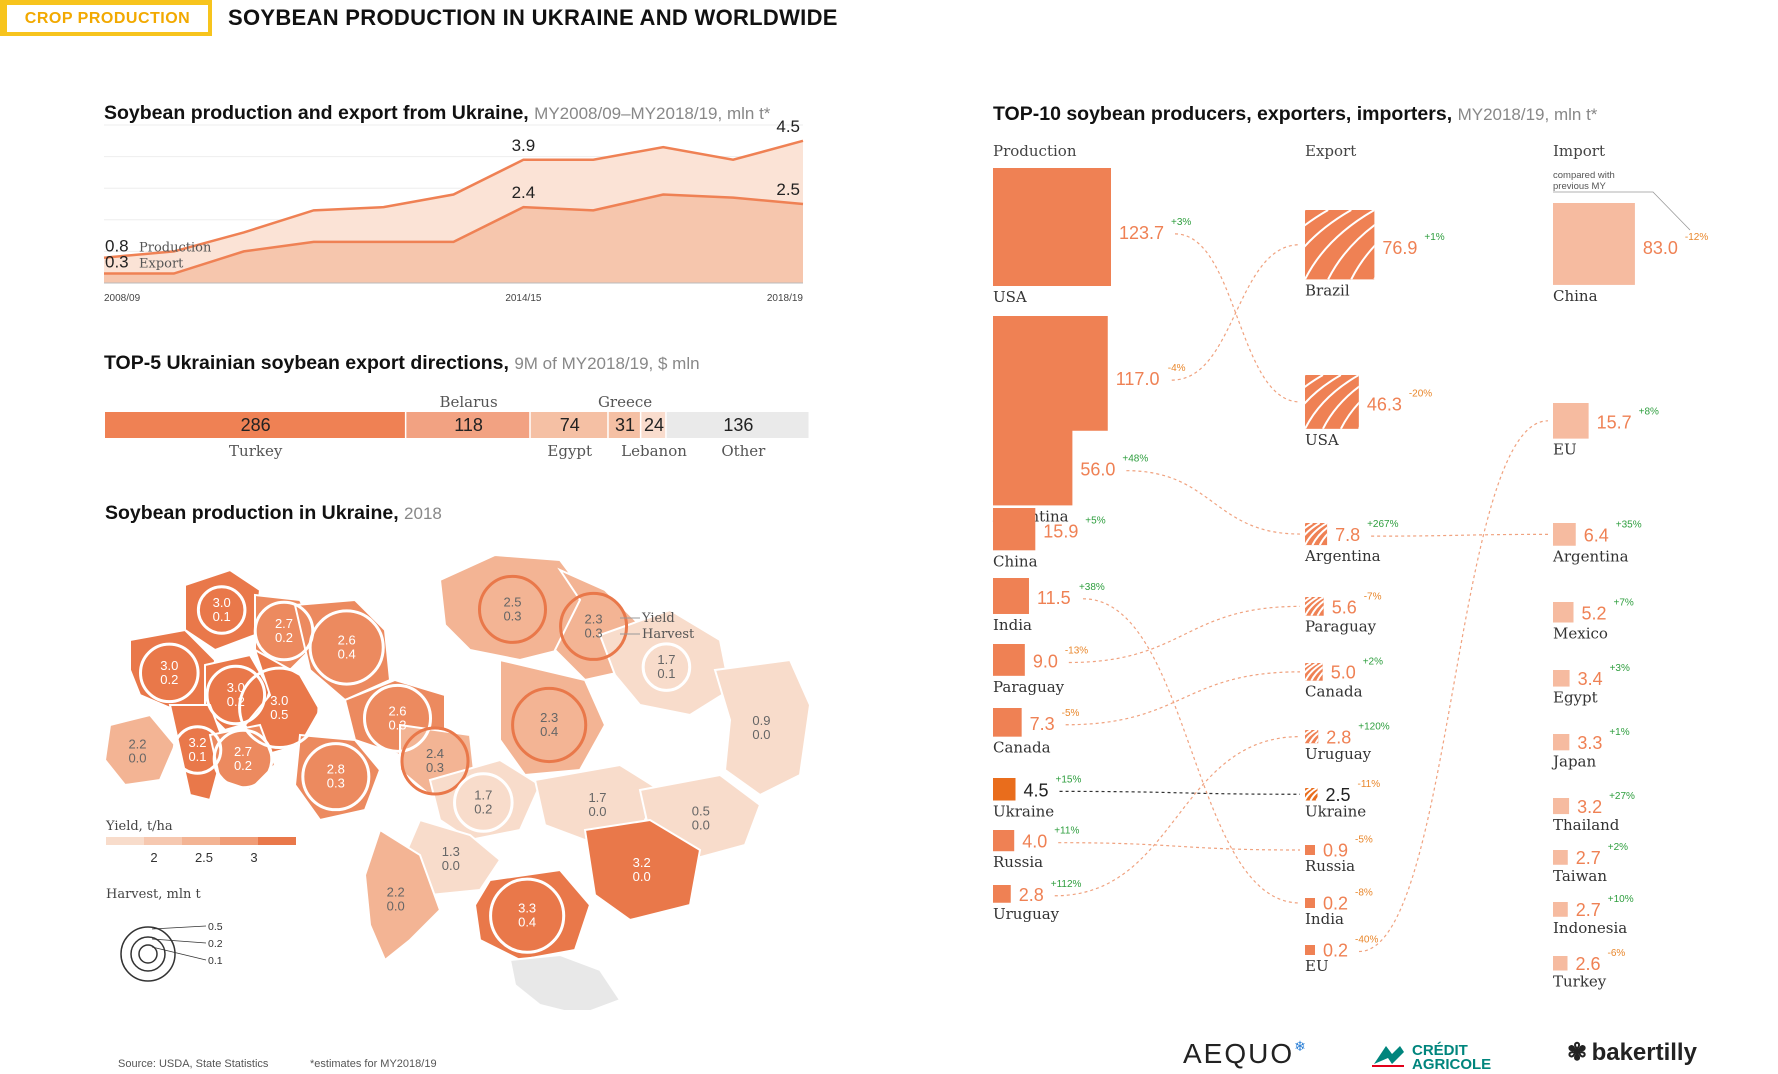 This screenshot has height=1074, width=1778. Describe the element at coordinates (1624, 602) in the screenshot. I see `change-label: +7%` at that location.